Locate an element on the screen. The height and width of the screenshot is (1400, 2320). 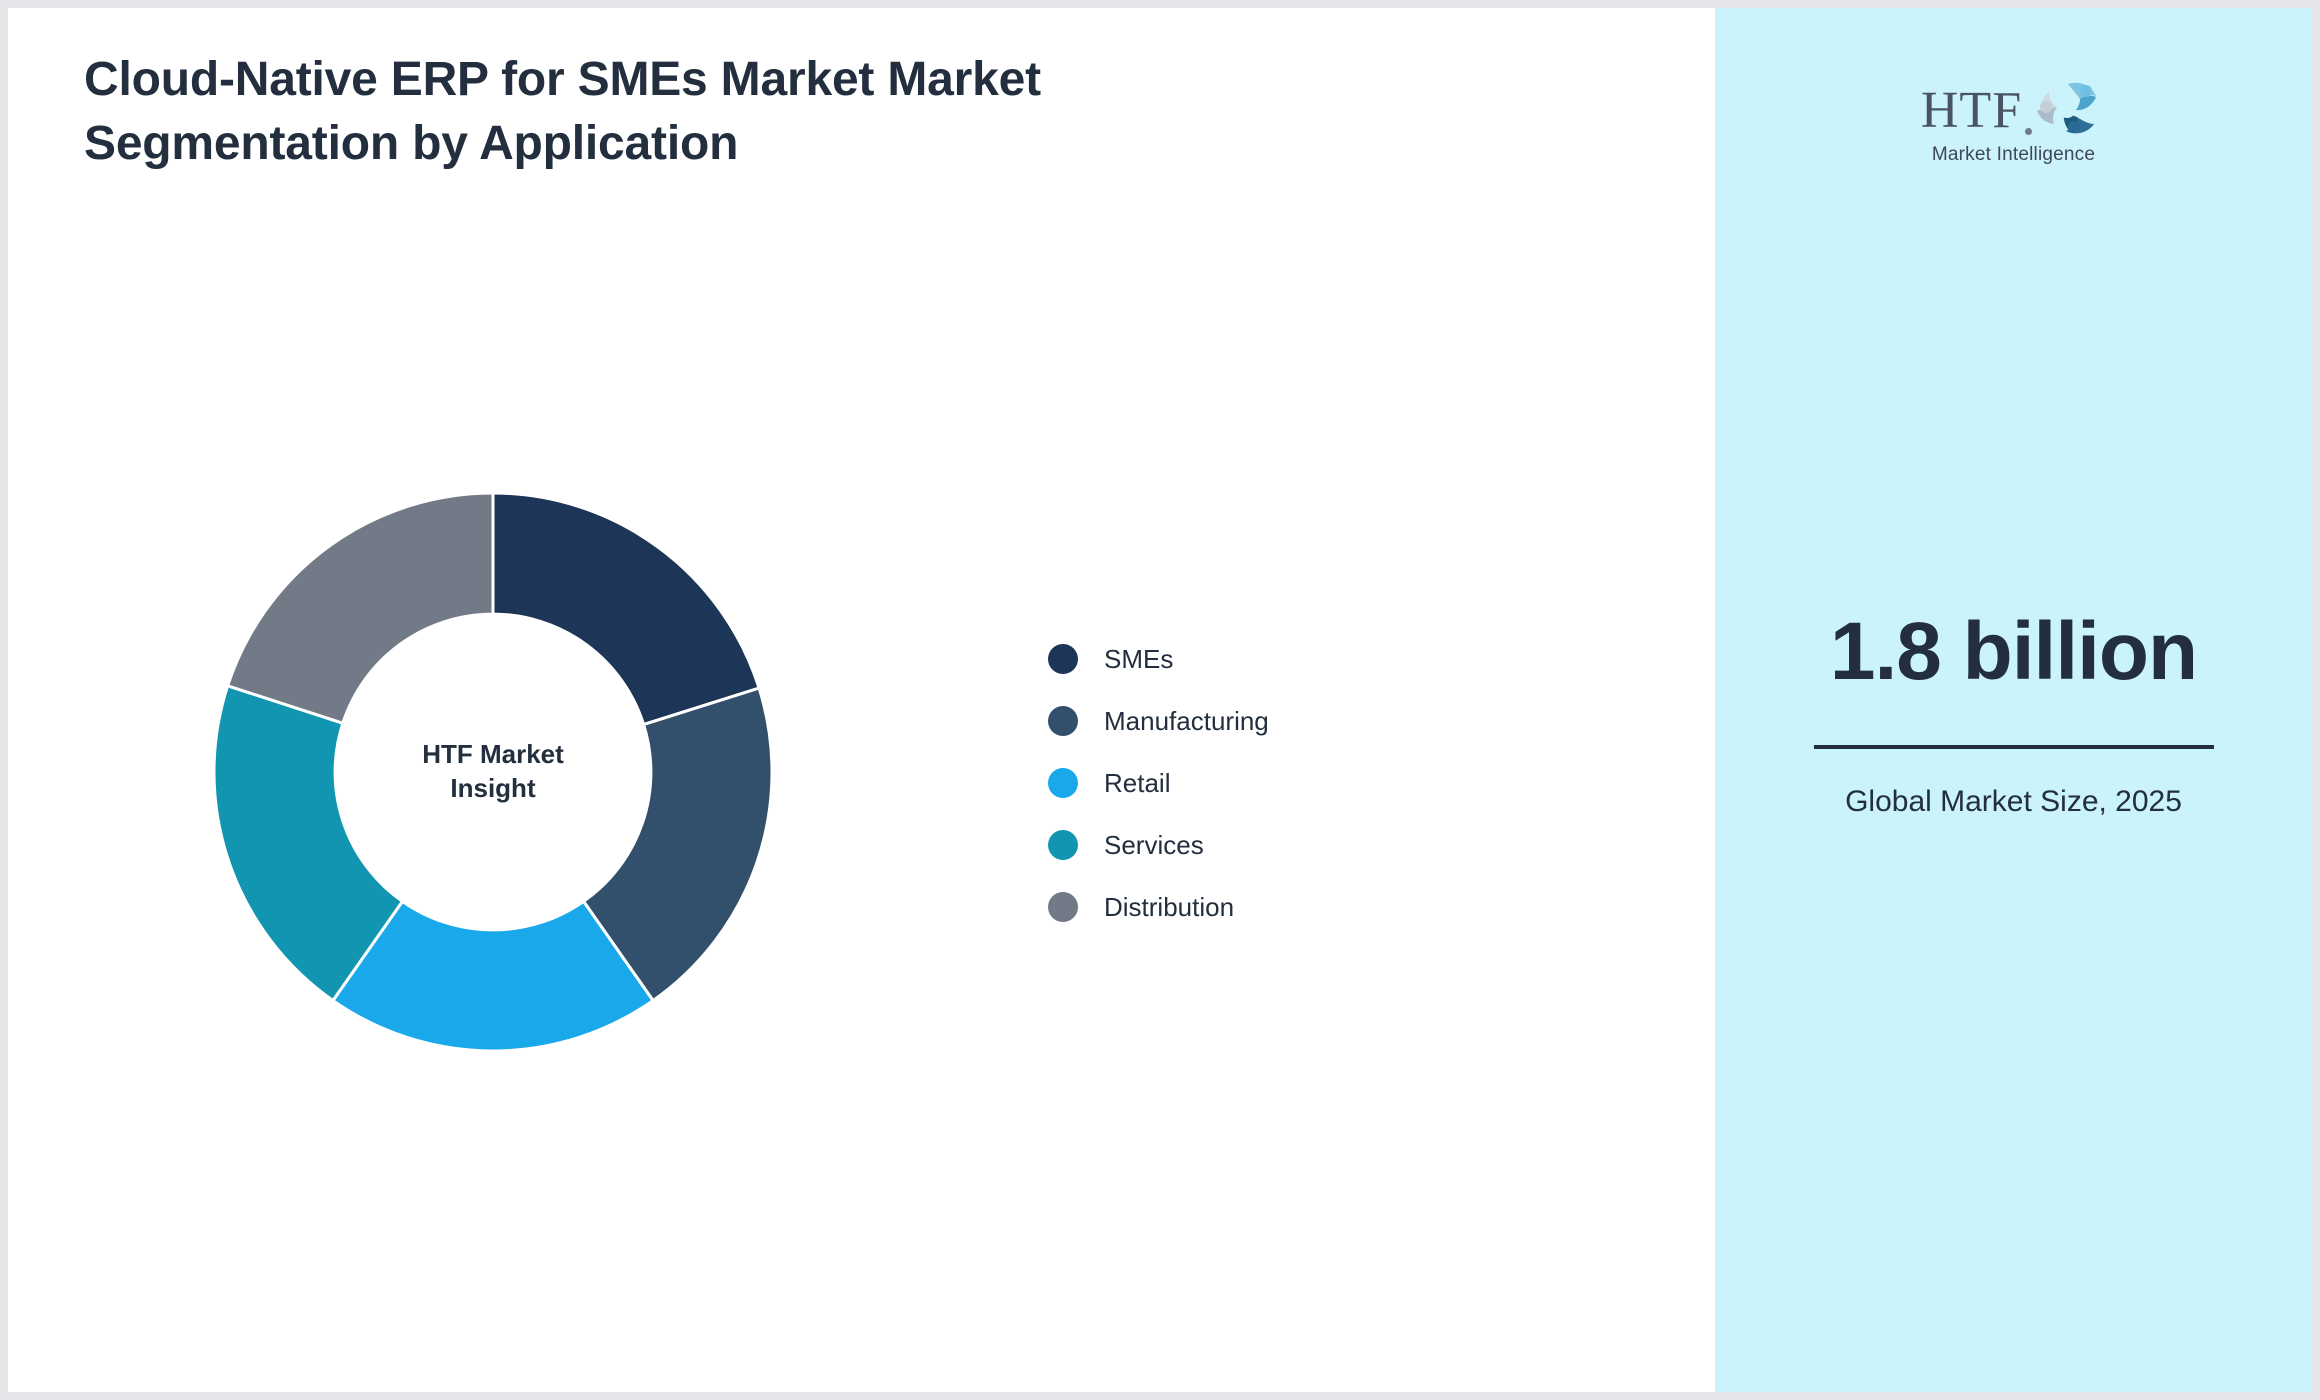
logo-dot-icon is located at coordinates (2029, 131).